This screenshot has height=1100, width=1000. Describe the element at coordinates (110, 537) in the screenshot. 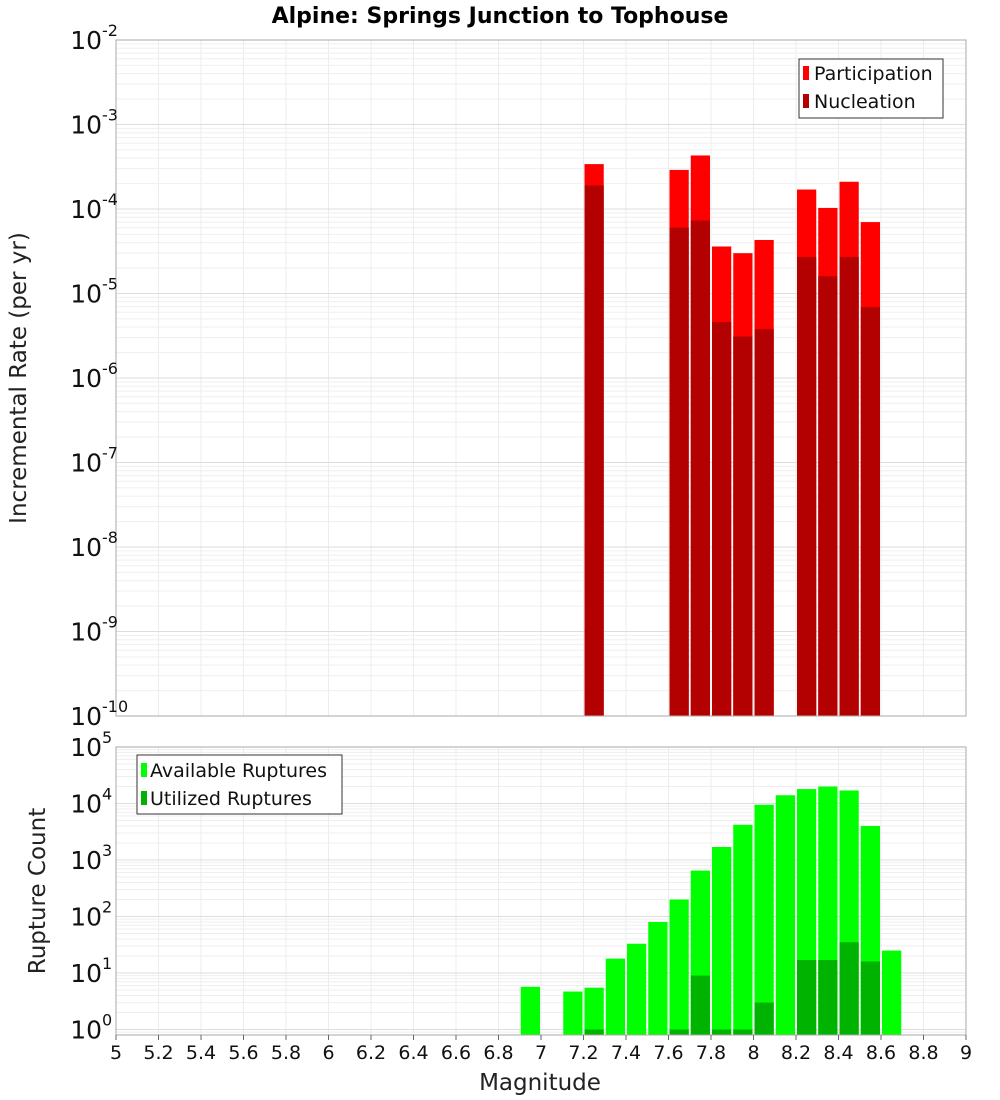

I see `y-tick-exponent: -8` at that location.